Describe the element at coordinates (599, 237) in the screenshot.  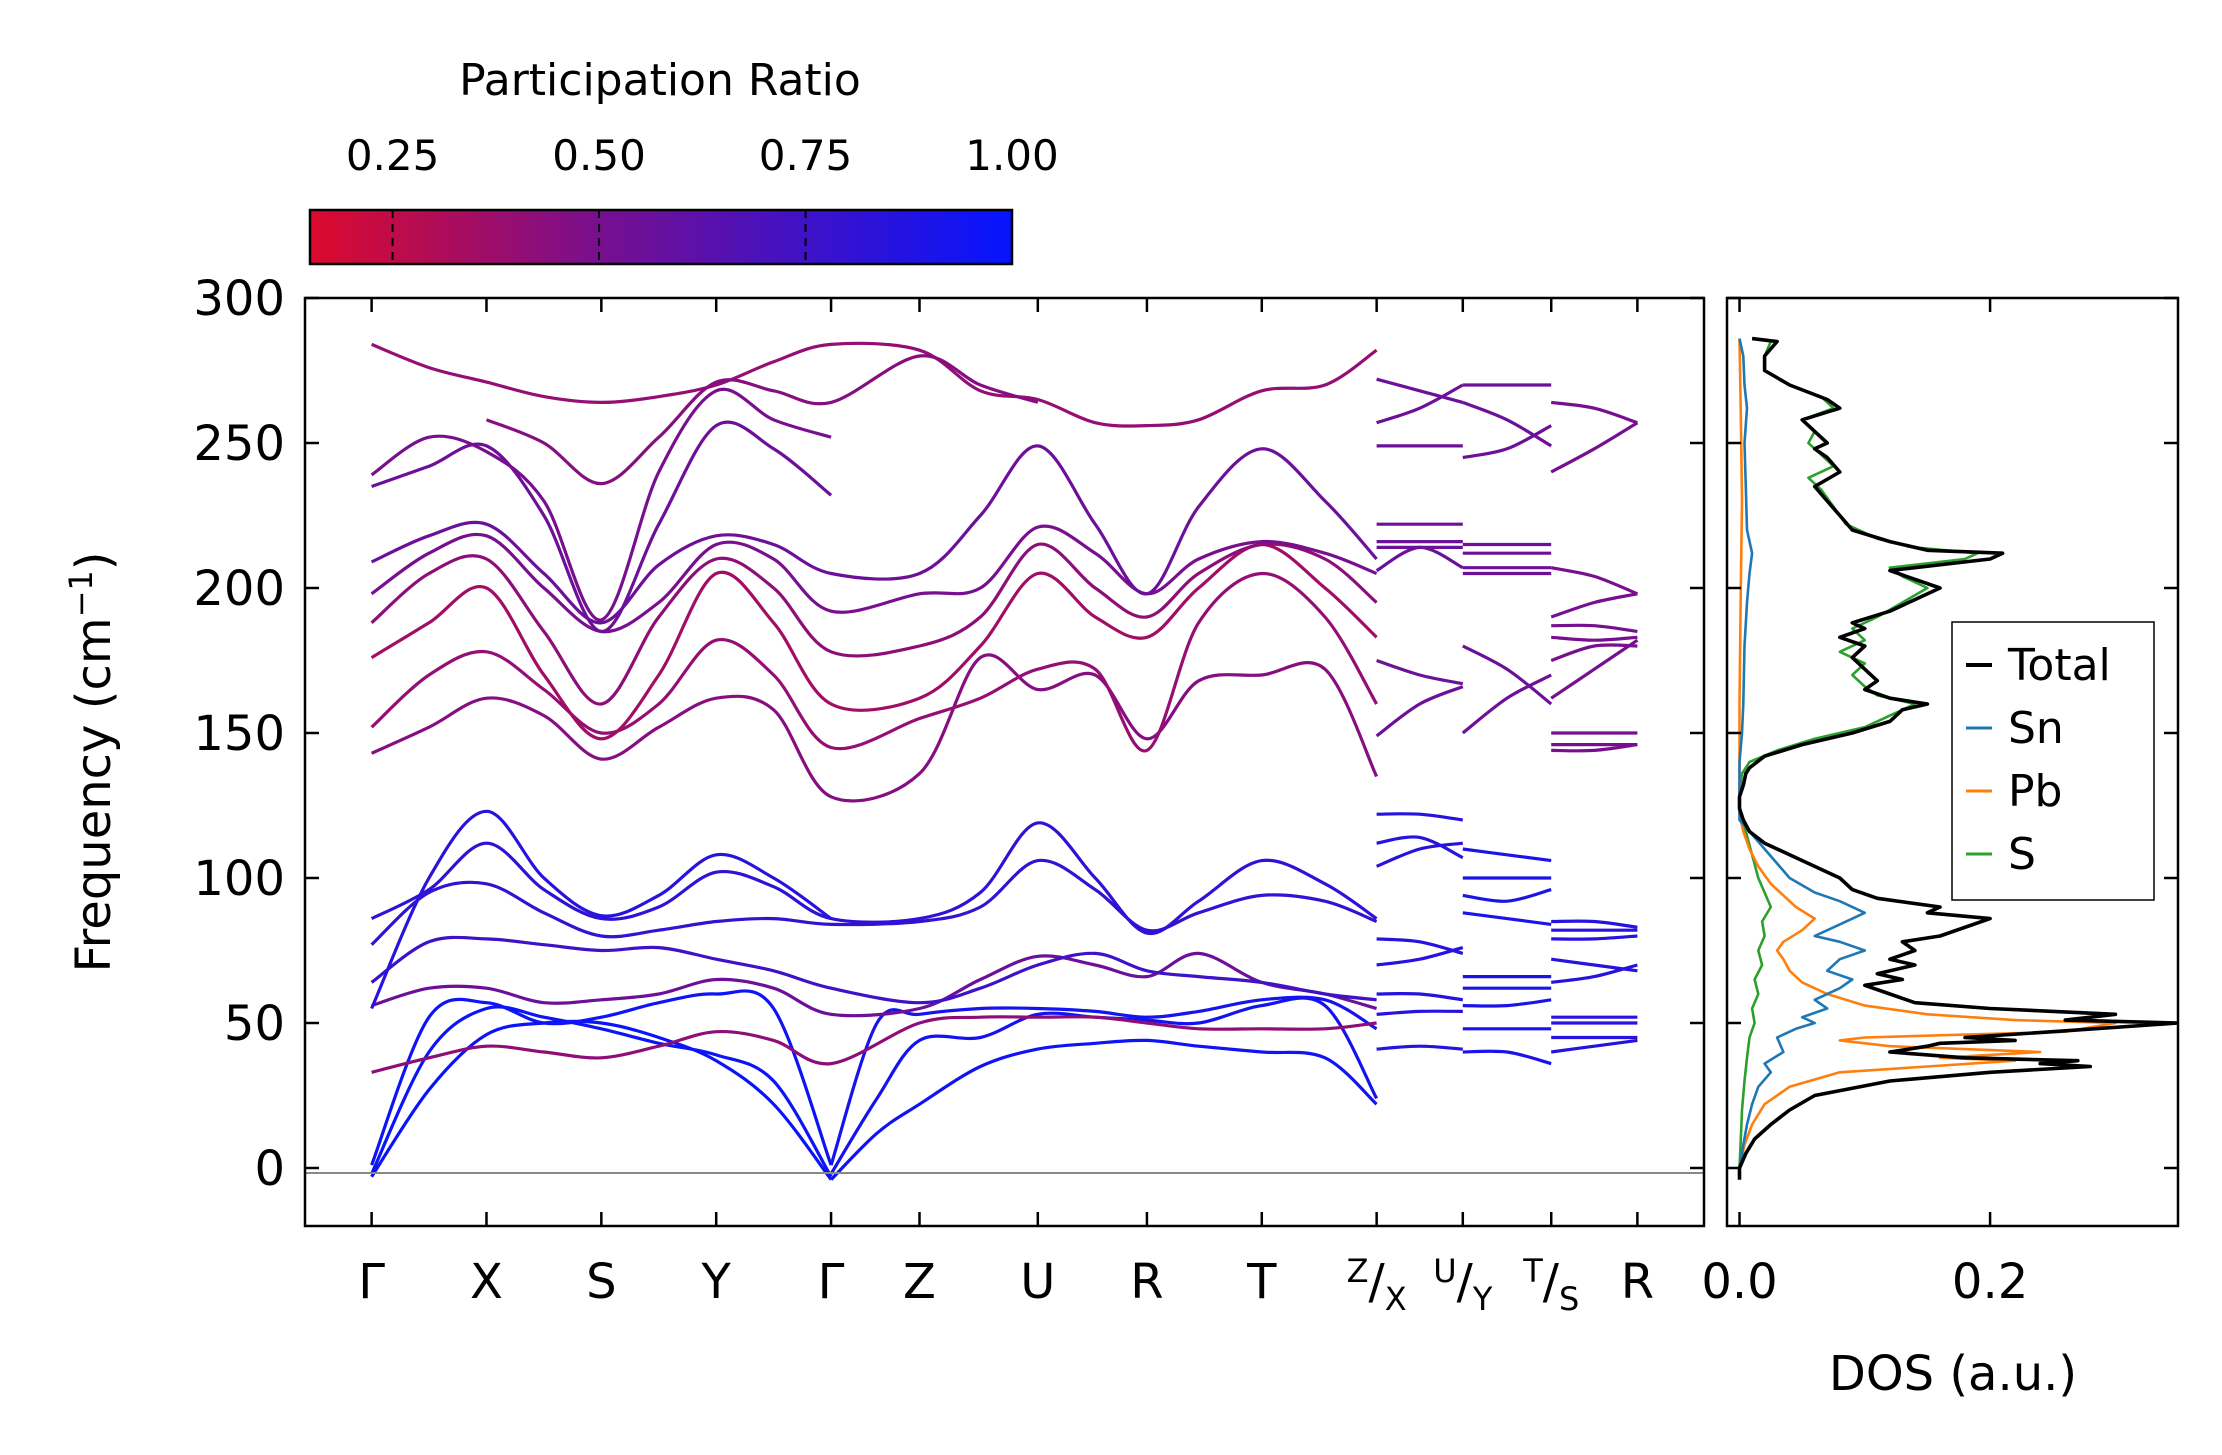
I see `colorbar-ticks` at that location.